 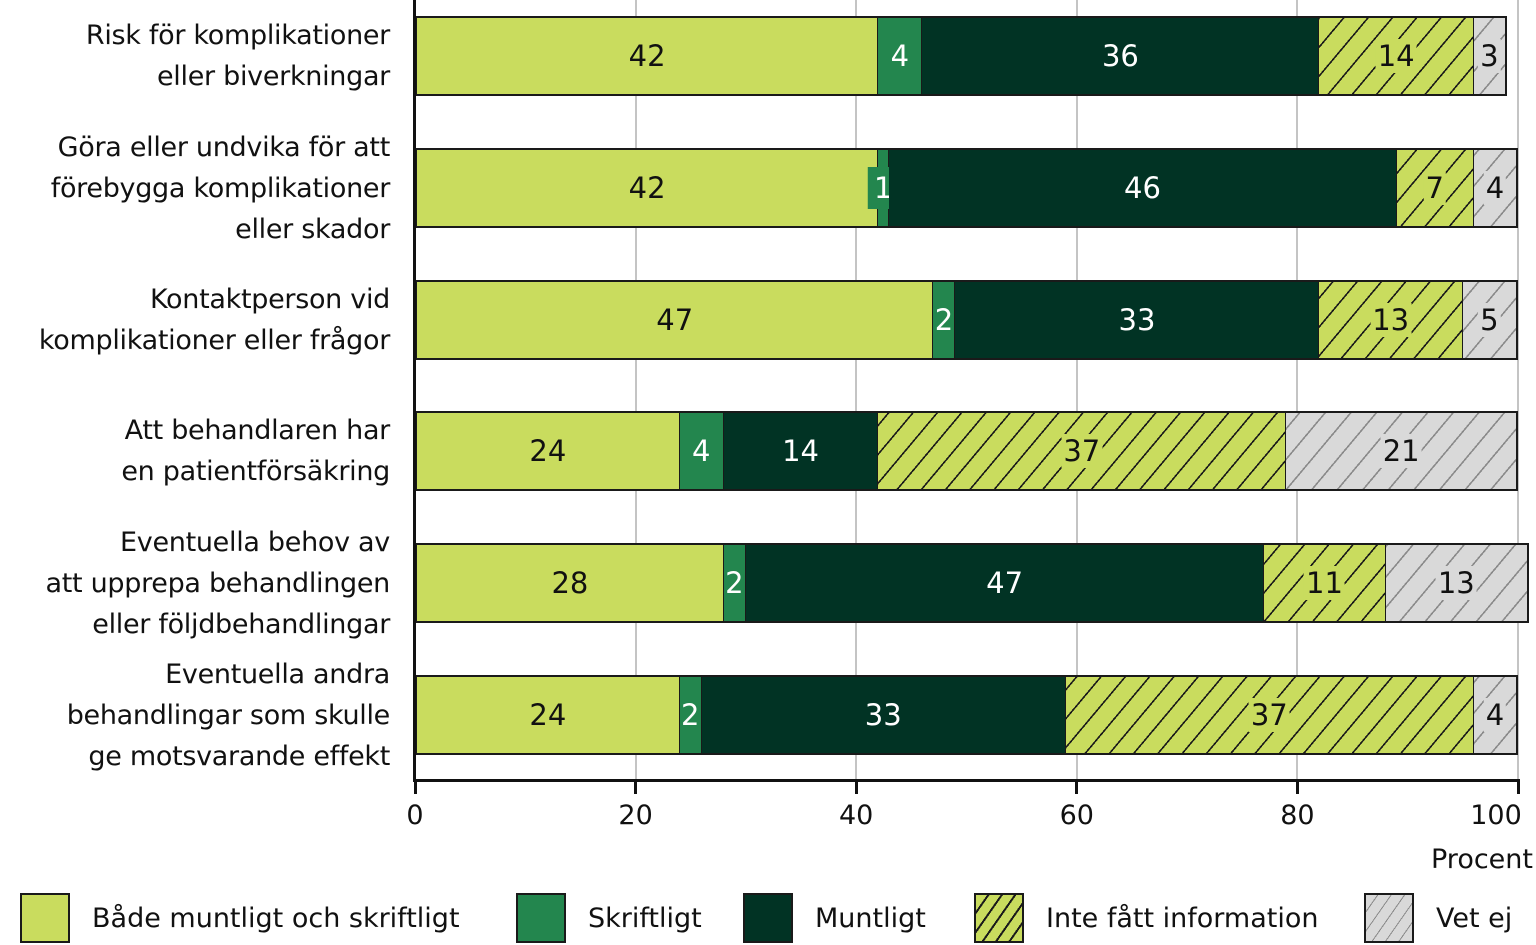 What do you see at coordinates (1076, 815) in the screenshot?
I see `x-tick-label: 60` at bounding box center [1076, 815].